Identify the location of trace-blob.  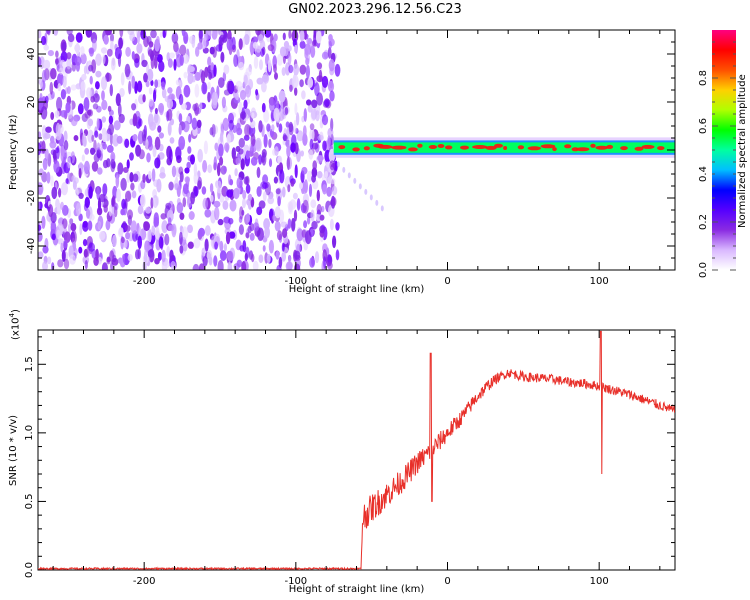
(349, 175).